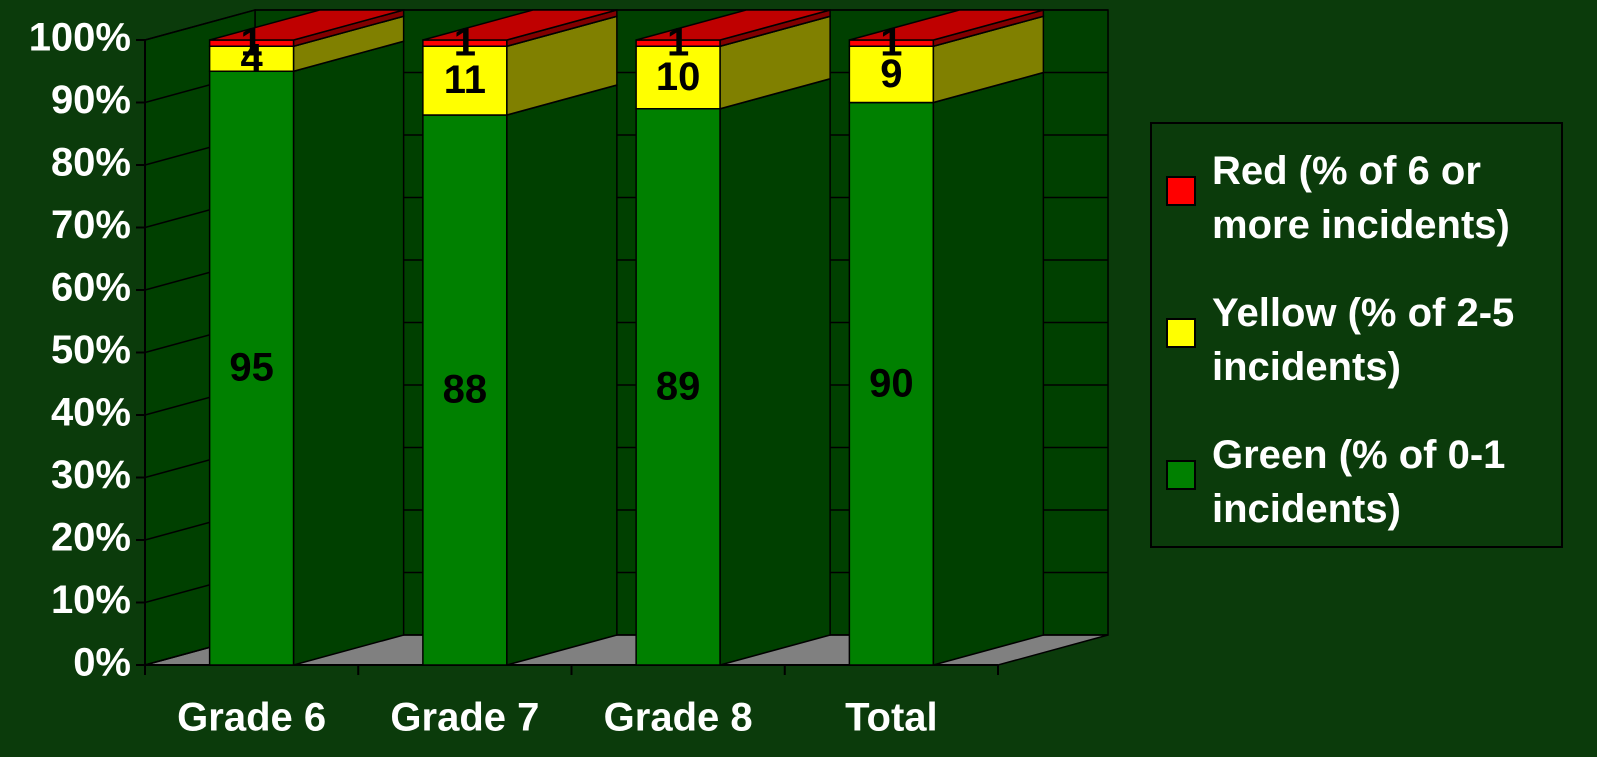  Describe the element at coordinates (91, 350) in the screenshot. I see `y-tick-label: 50%` at that location.